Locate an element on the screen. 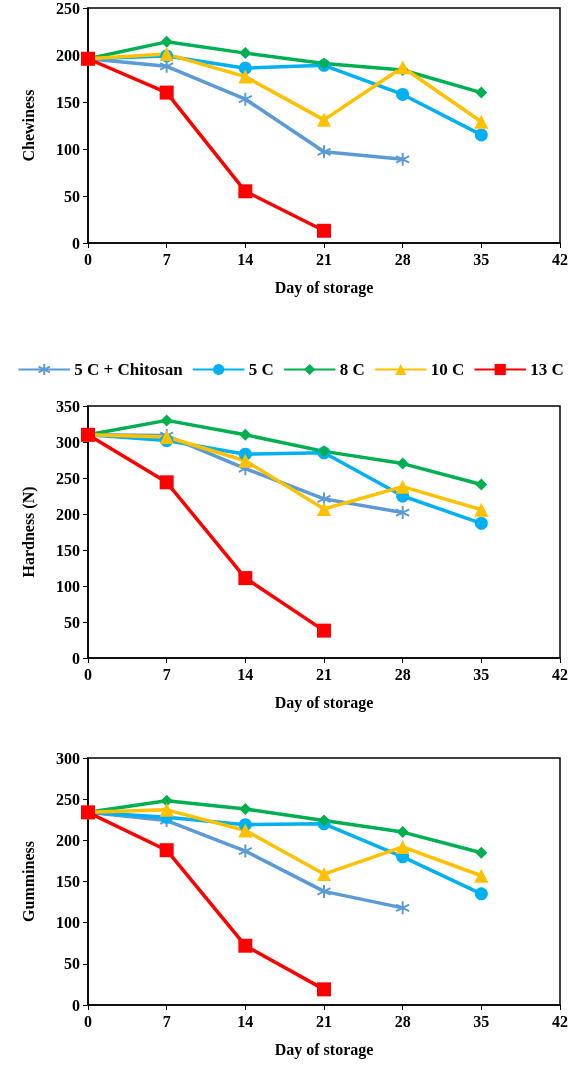 The width and height of the screenshot is (582, 1068). legend-label: 10 C is located at coordinates (447, 369).